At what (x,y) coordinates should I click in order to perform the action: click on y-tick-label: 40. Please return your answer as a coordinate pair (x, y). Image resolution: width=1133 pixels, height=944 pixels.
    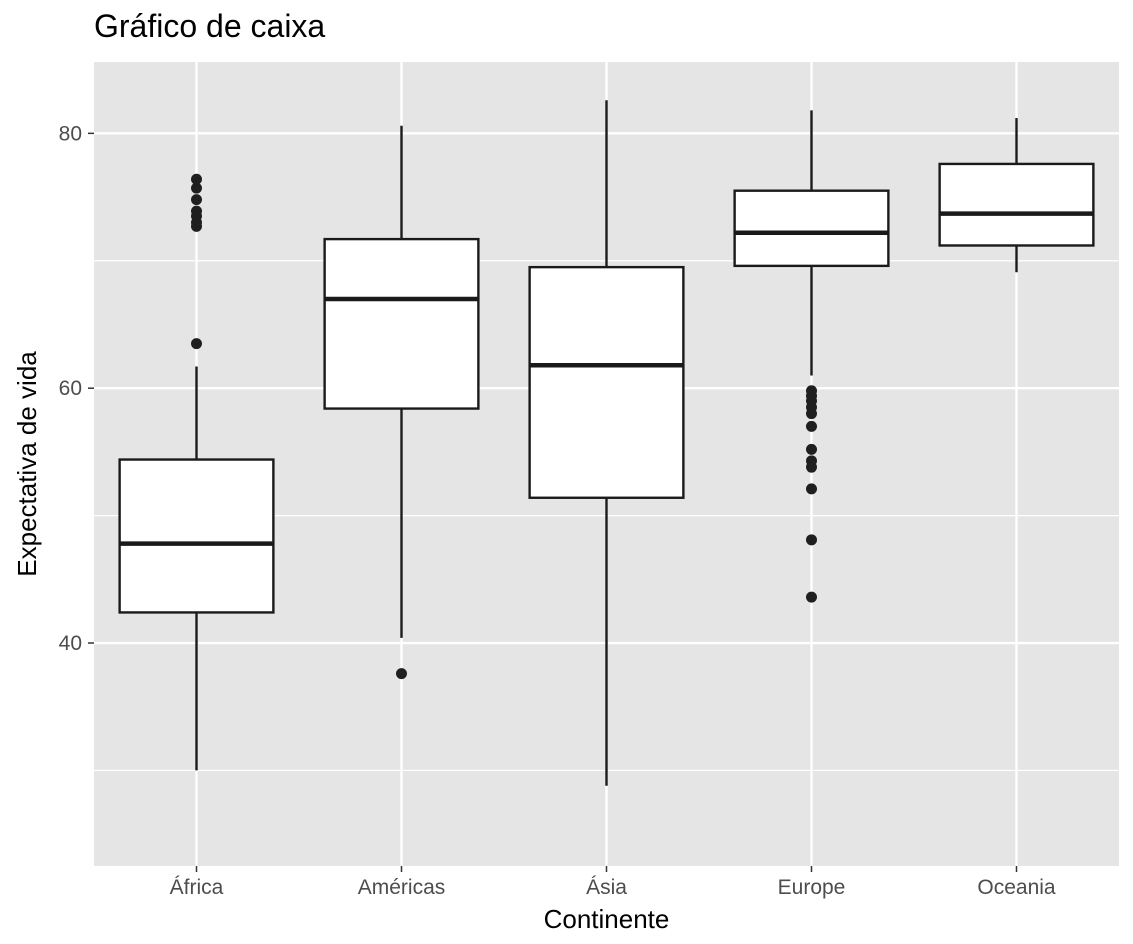
    Looking at the image, I should click on (70, 643).